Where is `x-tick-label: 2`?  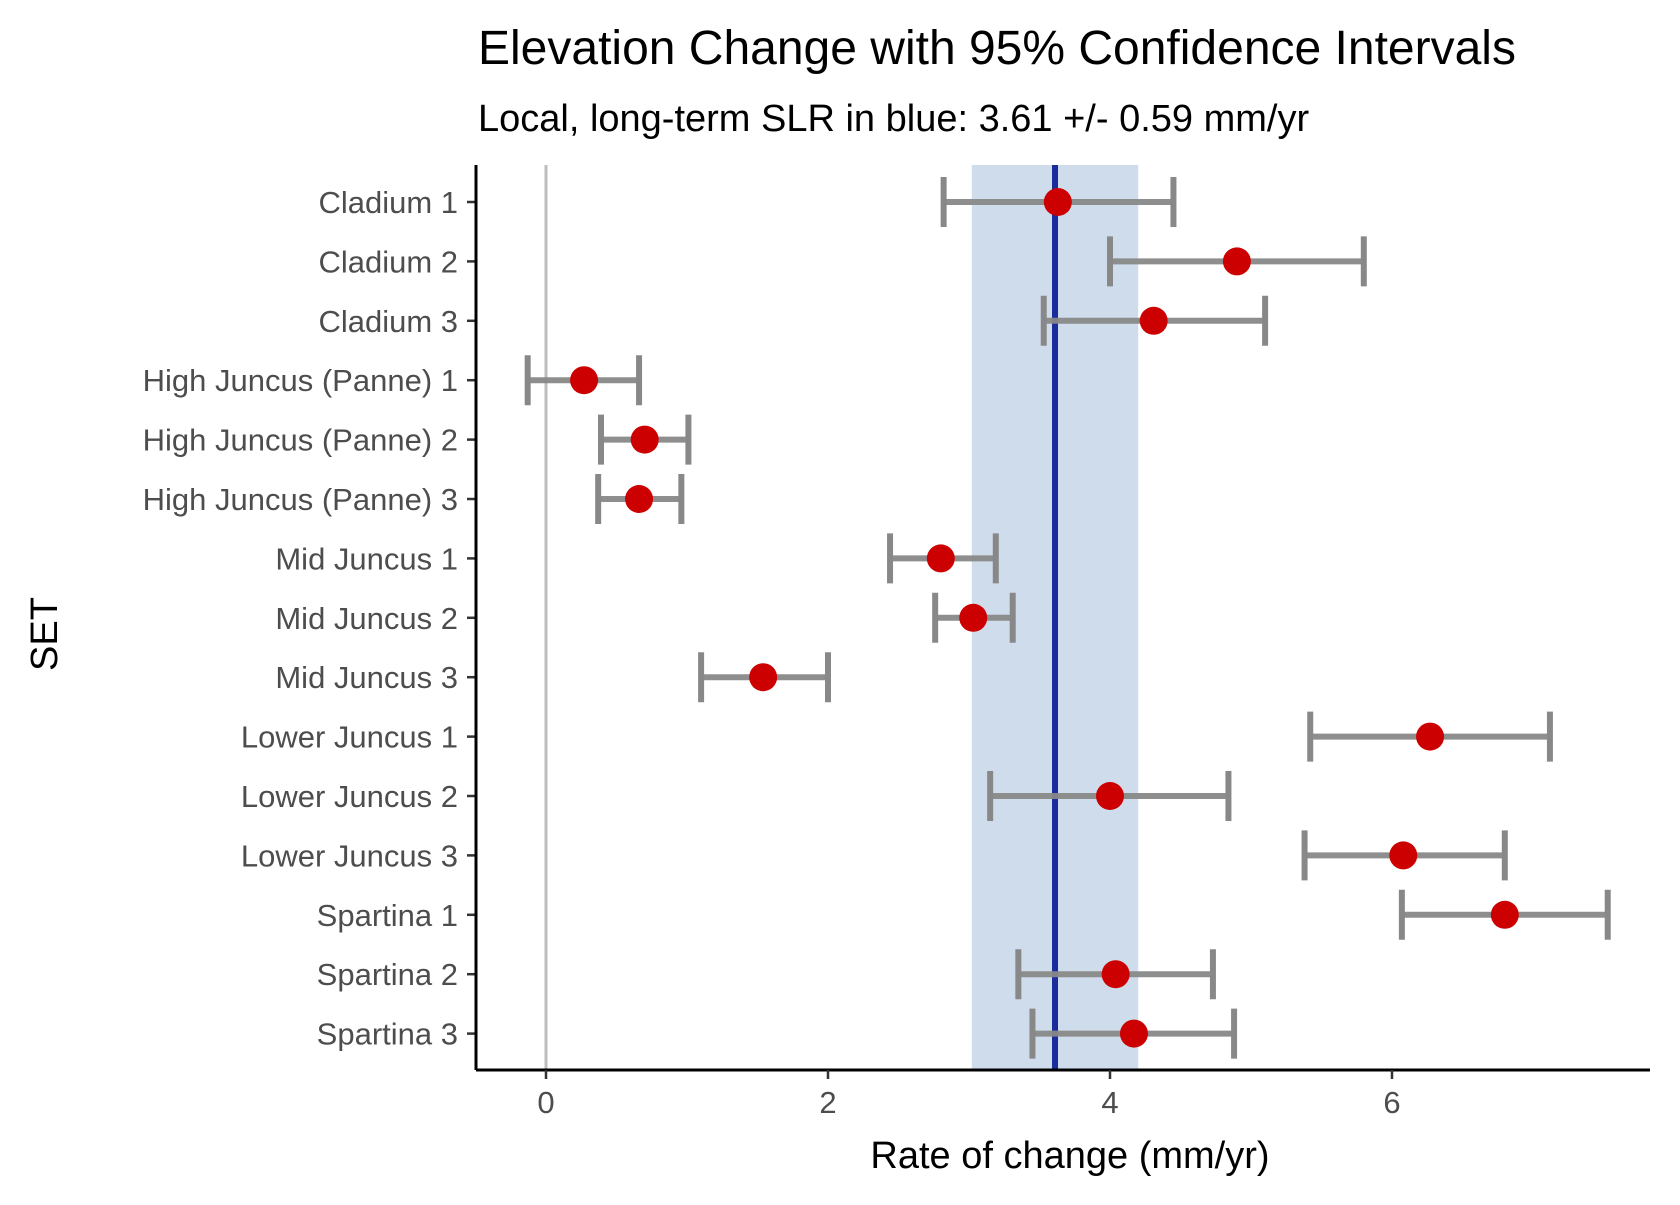 x-tick-label: 2 is located at coordinates (827, 1102).